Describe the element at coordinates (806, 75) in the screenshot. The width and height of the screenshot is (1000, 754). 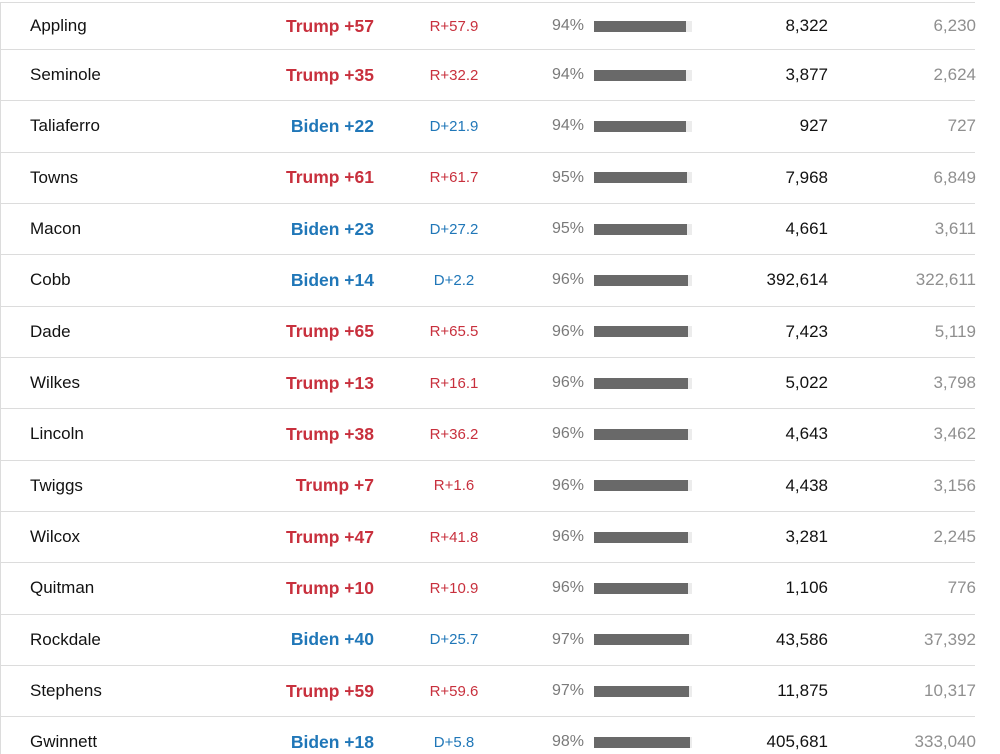
I see `votes-total: 3,877` at that location.